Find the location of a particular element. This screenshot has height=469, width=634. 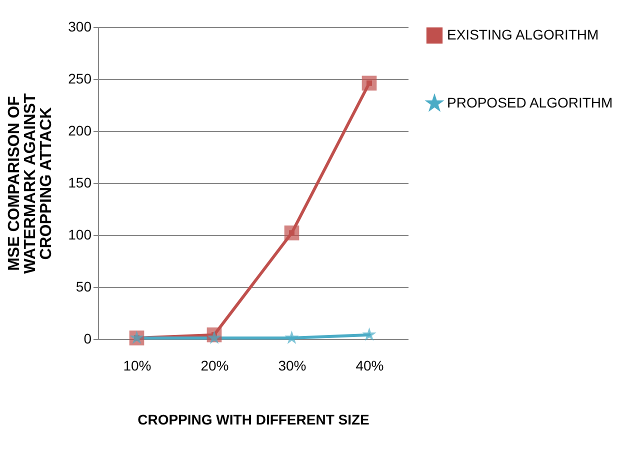

legend-label: EXISTING ALGORITHM is located at coordinates (523, 34).